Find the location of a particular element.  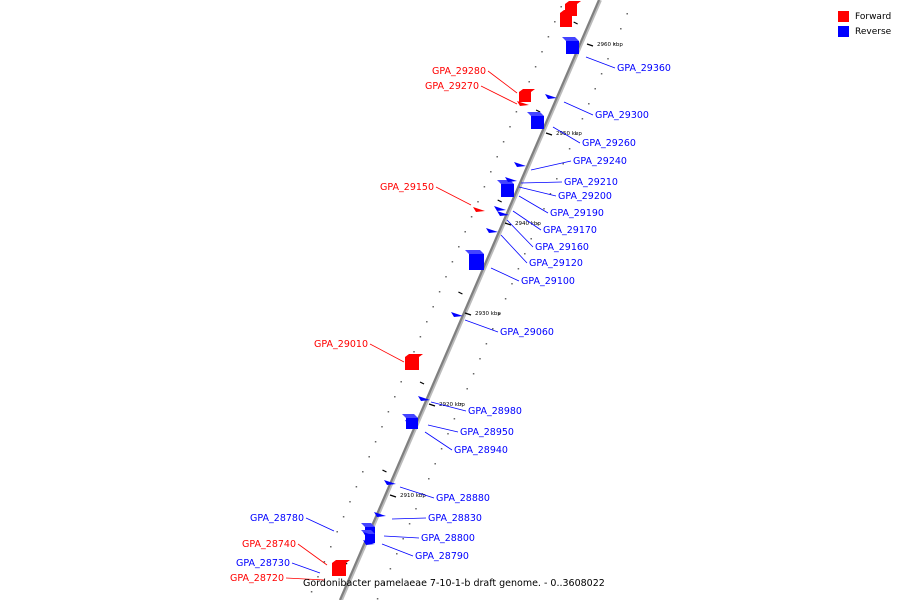

gene-label: GPA_29060 is located at coordinates (527, 332).